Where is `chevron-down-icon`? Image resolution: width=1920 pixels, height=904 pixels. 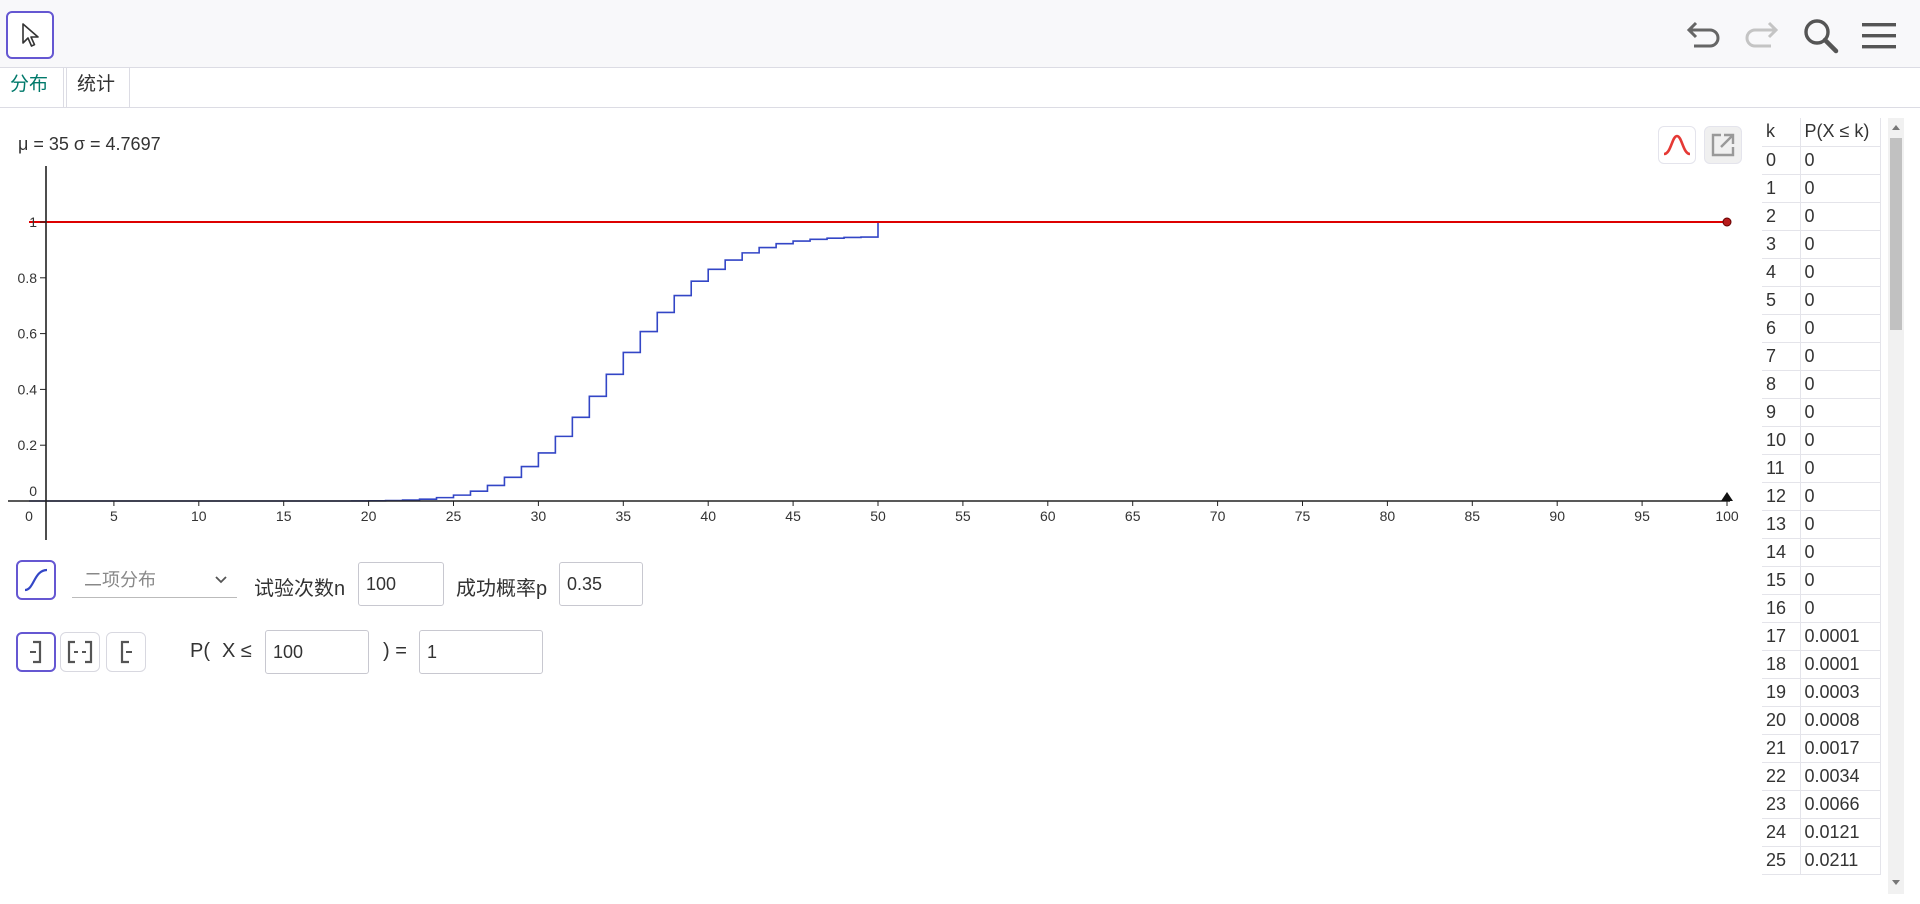 chevron-down-icon is located at coordinates (221, 580).